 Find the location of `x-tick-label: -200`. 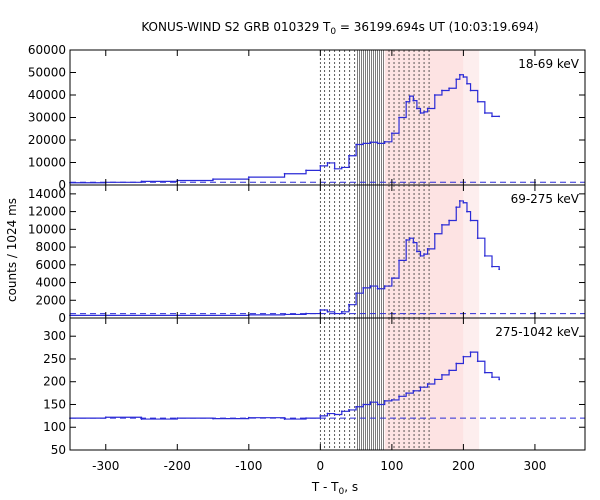

x-tick-label: -200 is located at coordinates (177, 466).